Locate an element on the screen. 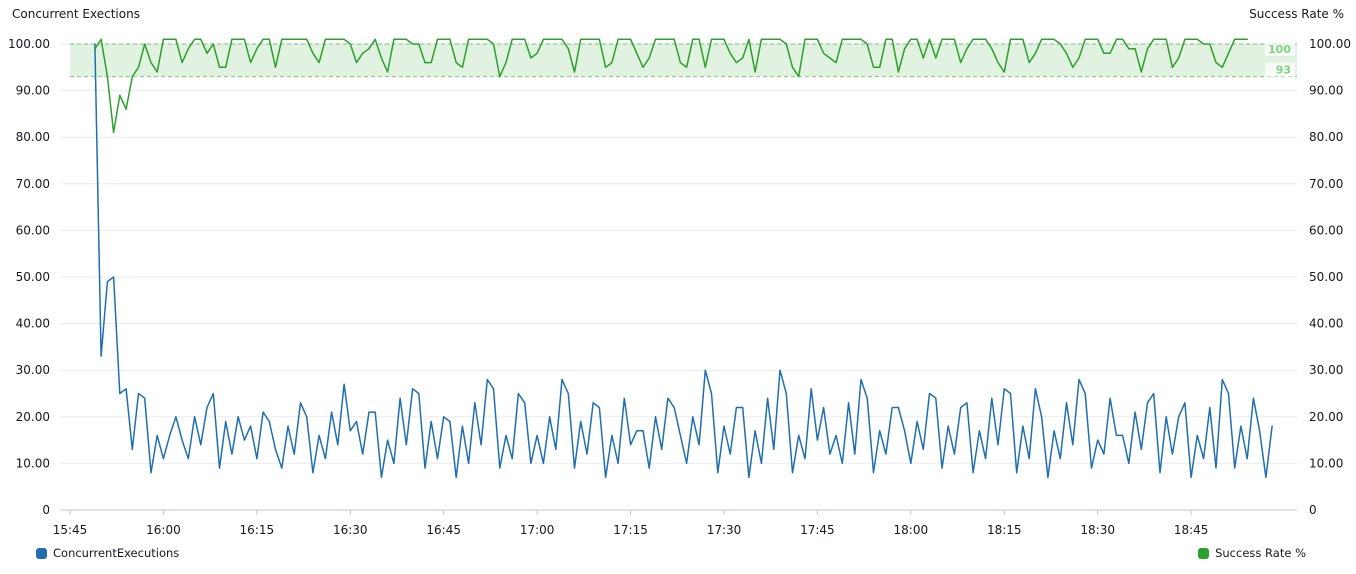 Image resolution: width=1356 pixels, height=574 pixels. x-tick-label: 17:45 is located at coordinates (817, 530).